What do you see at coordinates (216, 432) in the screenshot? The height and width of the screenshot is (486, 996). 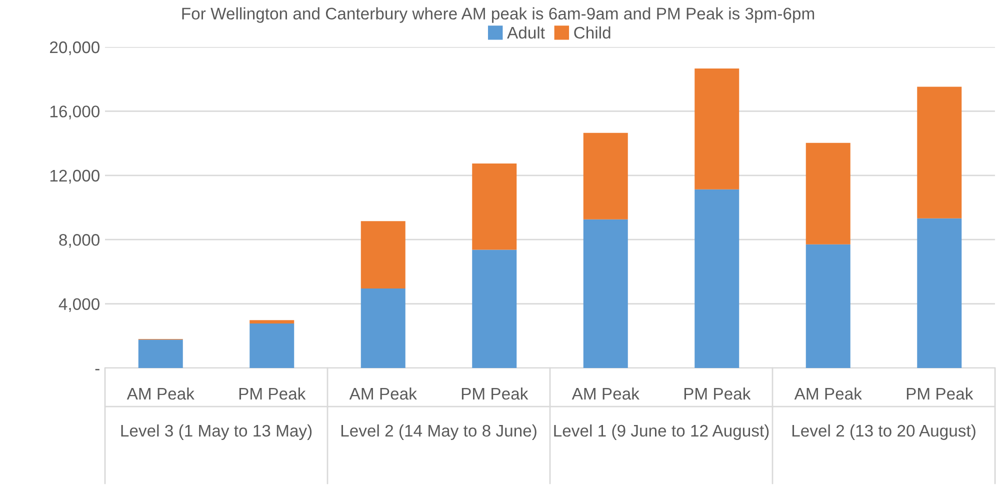 I see `text: Level 3 (1 May to 13 May)` at bounding box center [216, 432].